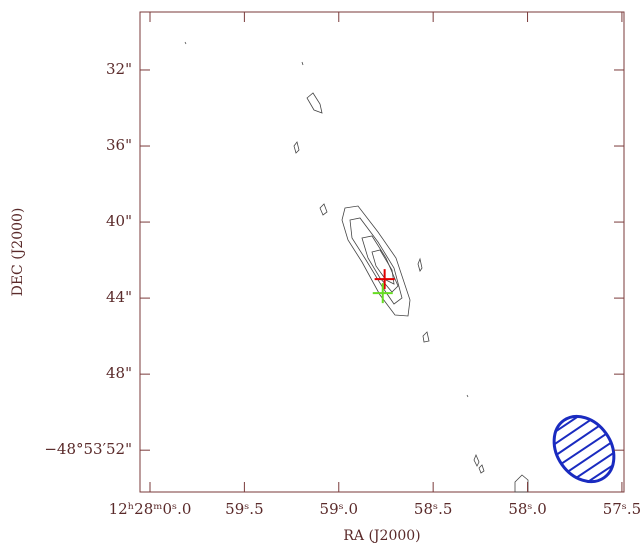 The image size is (640, 552). Describe the element at coordinates (18, 252) in the screenshot. I see `y-axis-label: DEC (J2000)` at that location.